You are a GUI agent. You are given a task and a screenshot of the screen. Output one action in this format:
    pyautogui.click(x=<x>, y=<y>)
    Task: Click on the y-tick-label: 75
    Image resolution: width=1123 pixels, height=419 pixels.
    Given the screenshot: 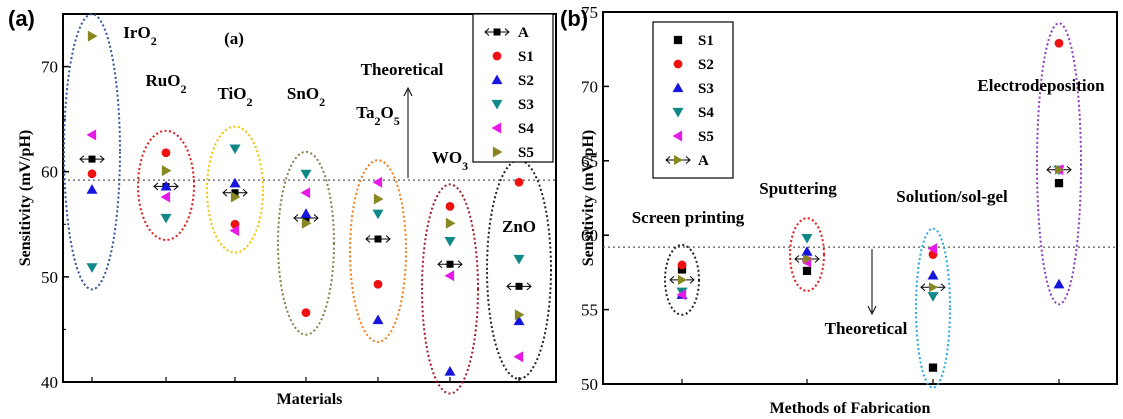 What is the action you would take?
    pyautogui.click(x=589, y=12)
    